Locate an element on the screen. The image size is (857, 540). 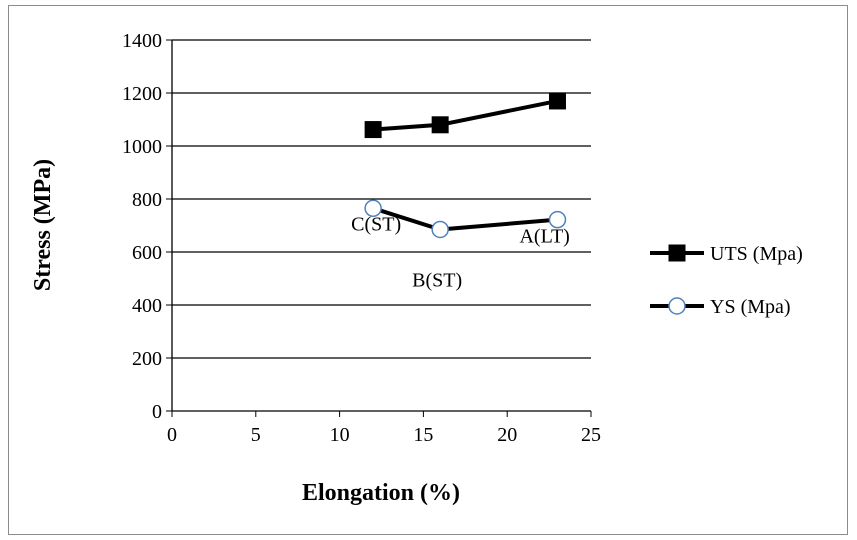
y-tick-label: 600 is located at coordinates (147, 253).